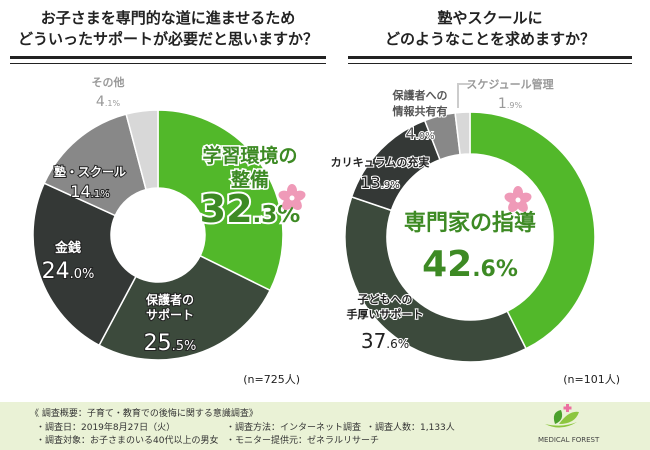 The image size is (650, 450). I want to click on left-title-rule-thin, so click(168, 63).